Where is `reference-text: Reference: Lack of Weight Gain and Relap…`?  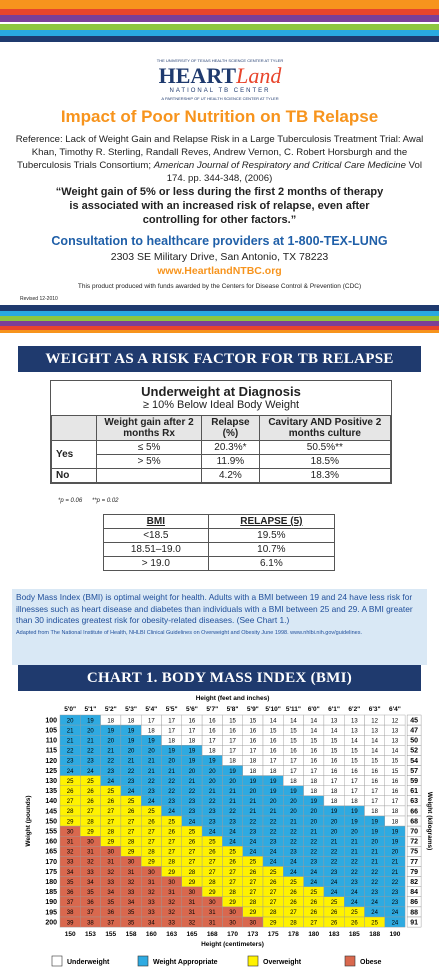 reference-text: Reference: Lack of Weight Gain and Relap… is located at coordinates (219, 152).